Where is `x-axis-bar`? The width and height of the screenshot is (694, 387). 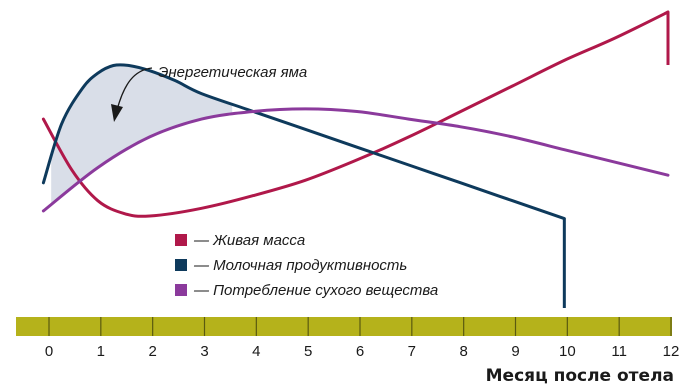 x-axis-bar is located at coordinates (344, 326).